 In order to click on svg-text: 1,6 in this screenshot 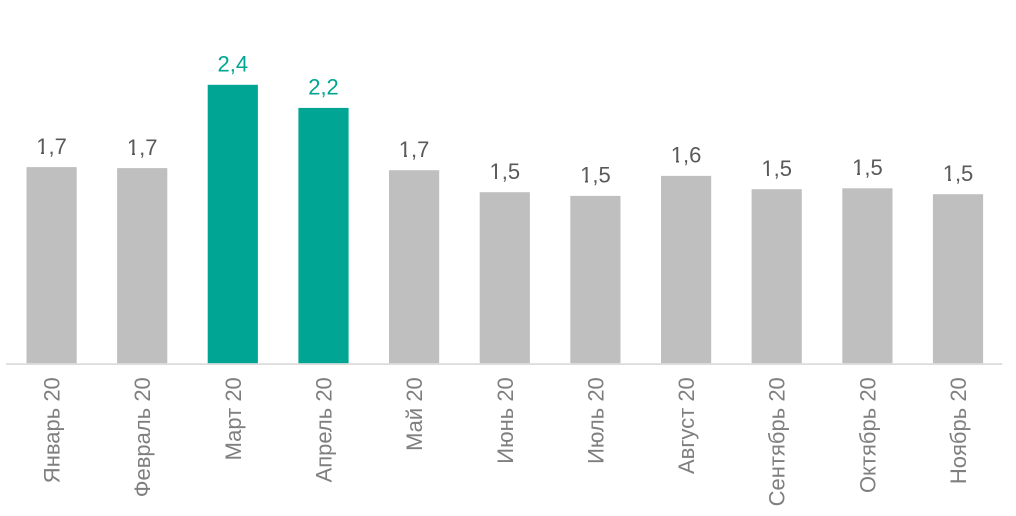, I will do `click(686, 155)`.